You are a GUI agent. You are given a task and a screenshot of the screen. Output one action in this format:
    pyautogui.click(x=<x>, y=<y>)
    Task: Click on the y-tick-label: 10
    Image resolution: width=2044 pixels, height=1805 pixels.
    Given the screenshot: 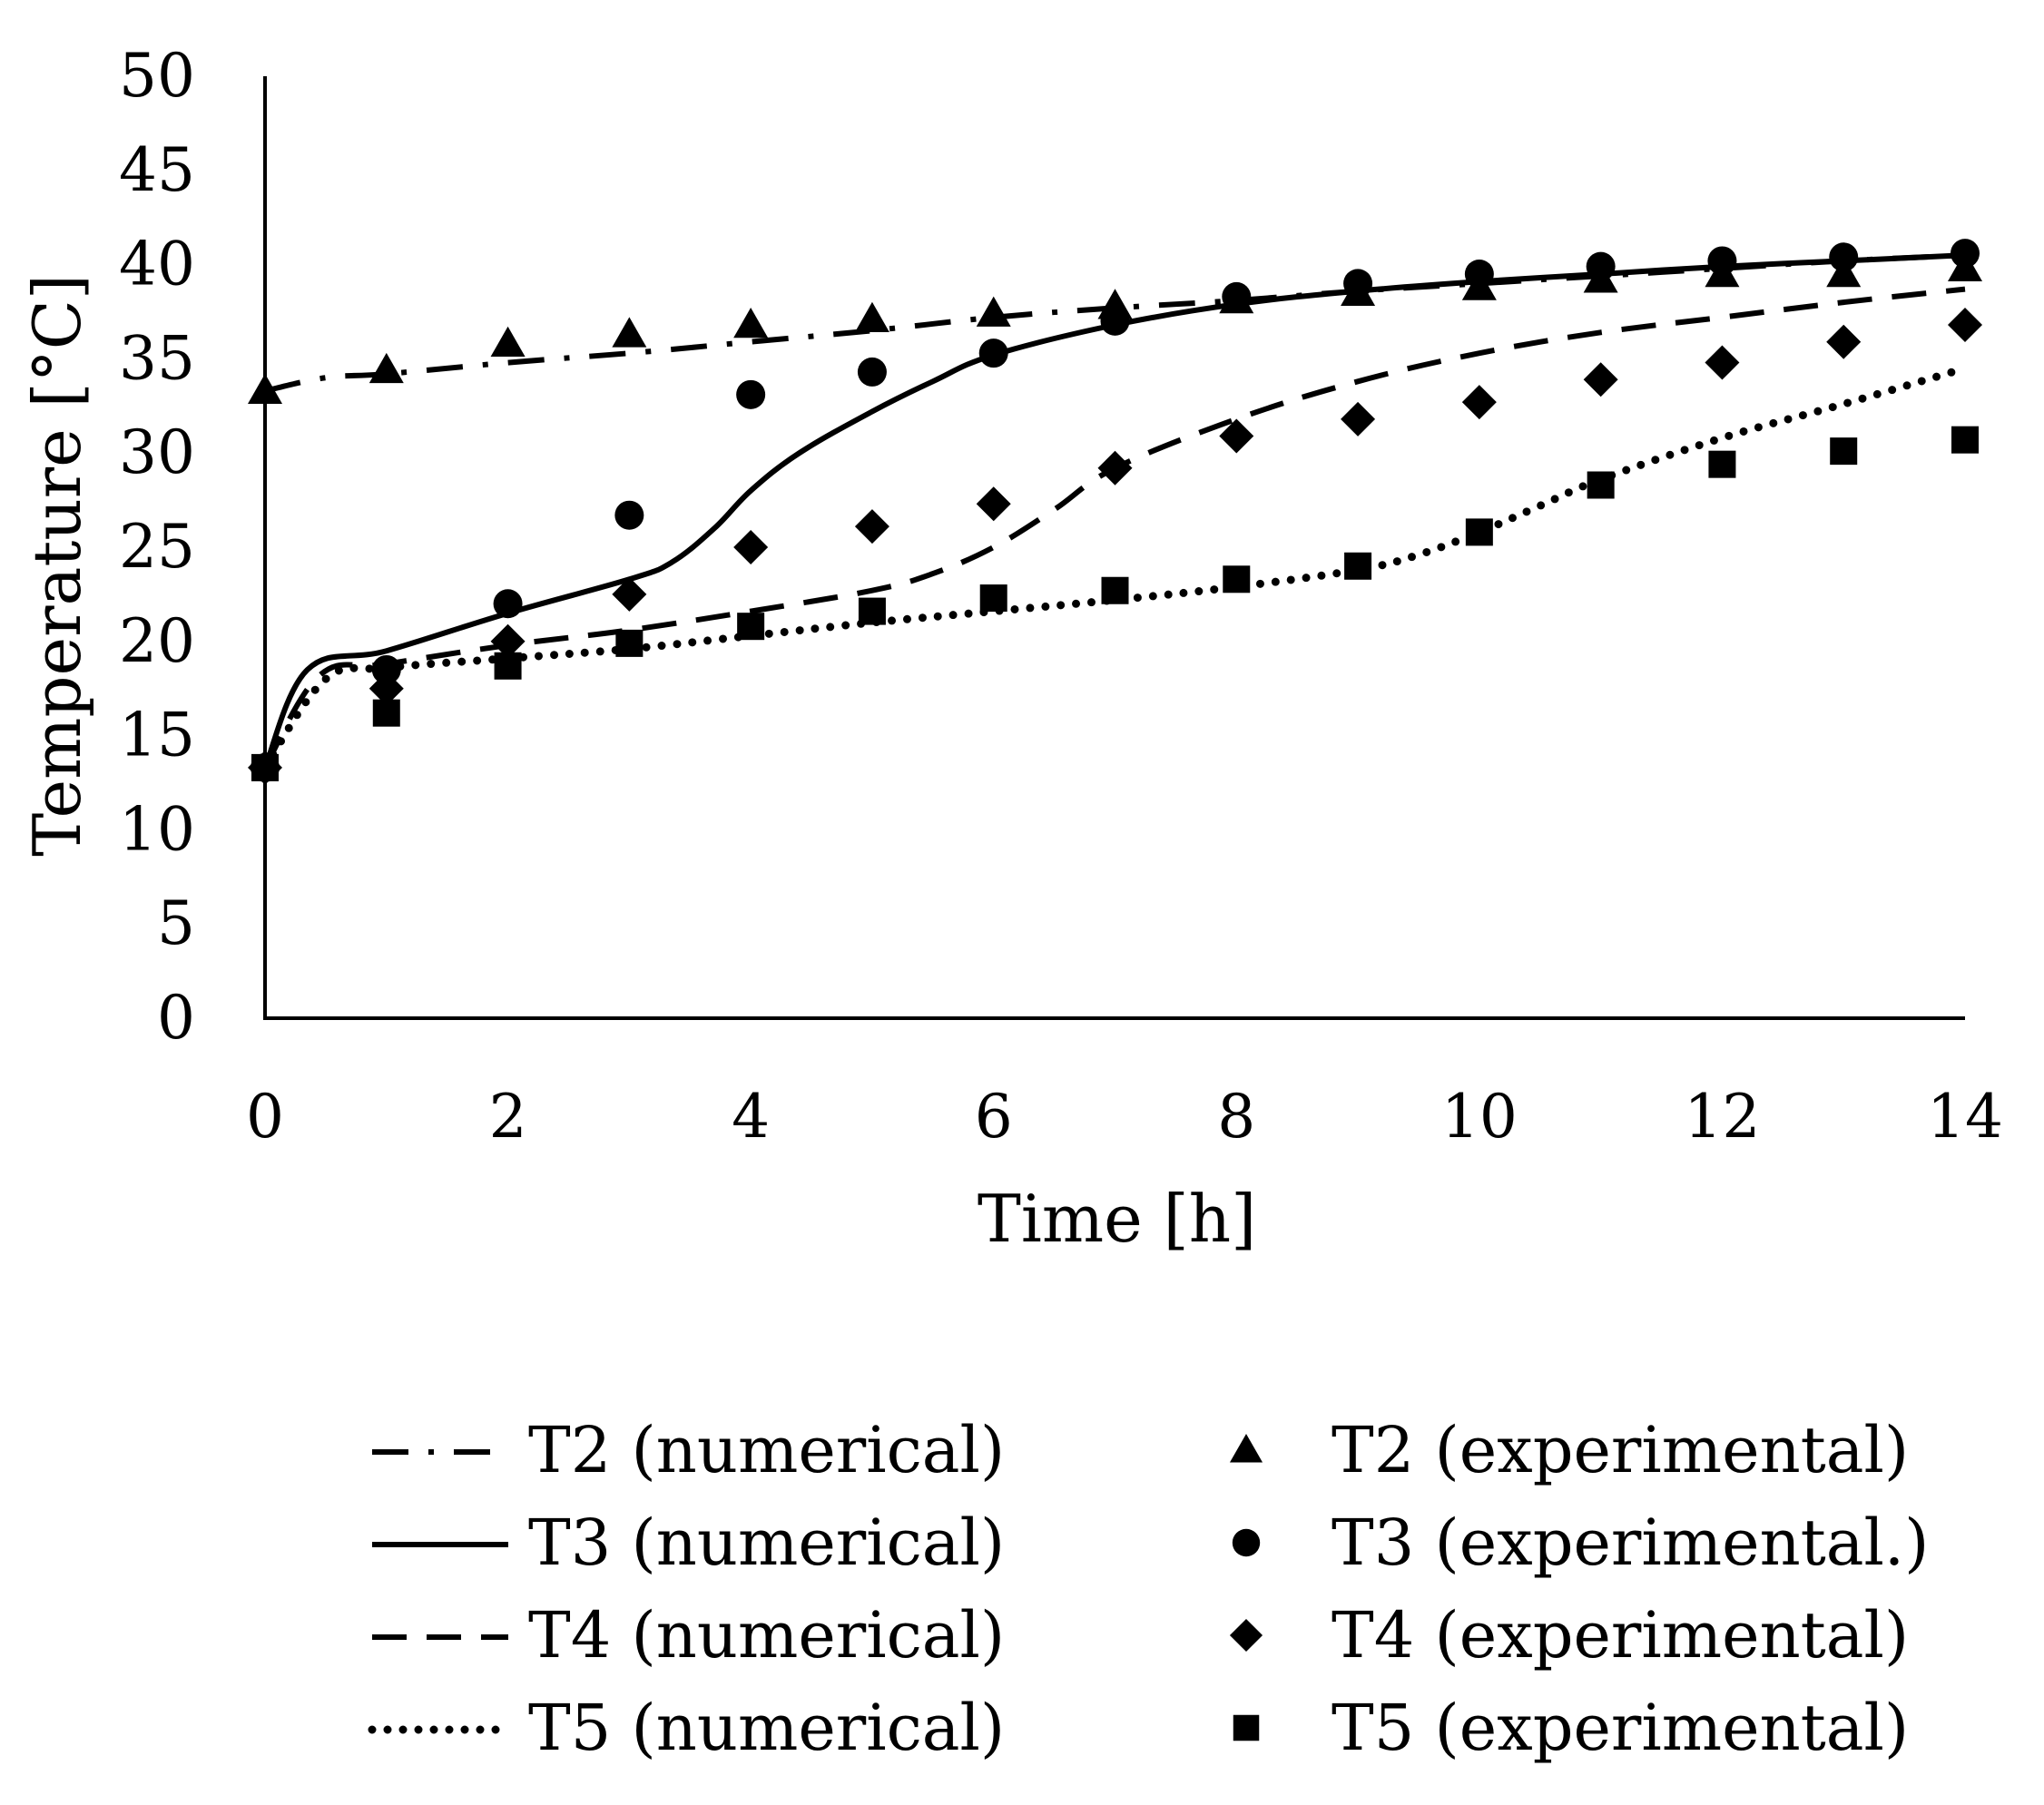 What is the action you would take?
    pyautogui.click(x=157, y=829)
    